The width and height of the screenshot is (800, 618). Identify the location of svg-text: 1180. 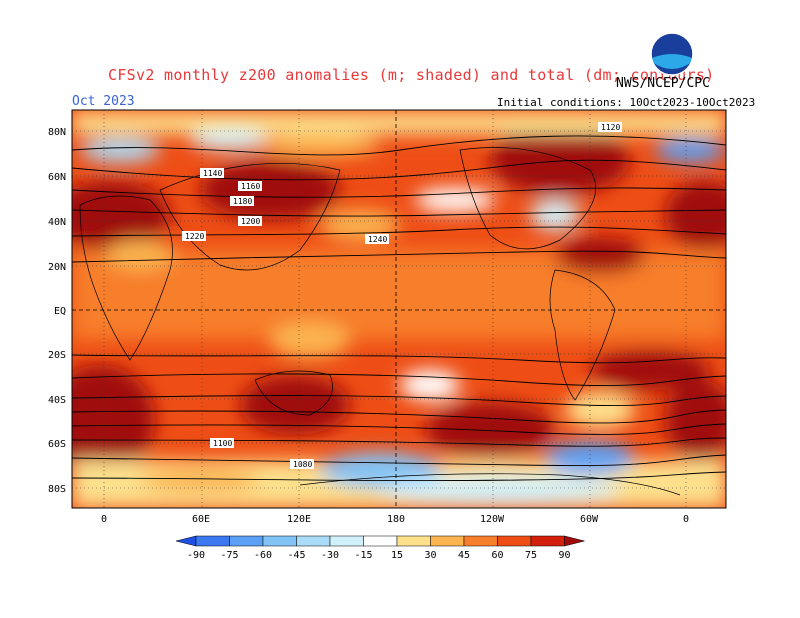
(242, 201).